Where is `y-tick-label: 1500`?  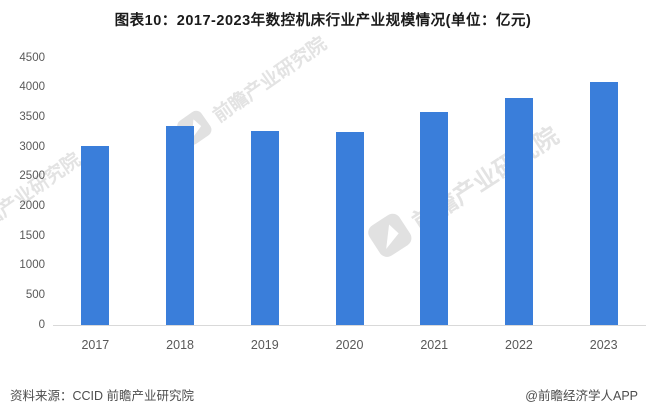
y-tick-label: 1500 is located at coordinates (32, 235).